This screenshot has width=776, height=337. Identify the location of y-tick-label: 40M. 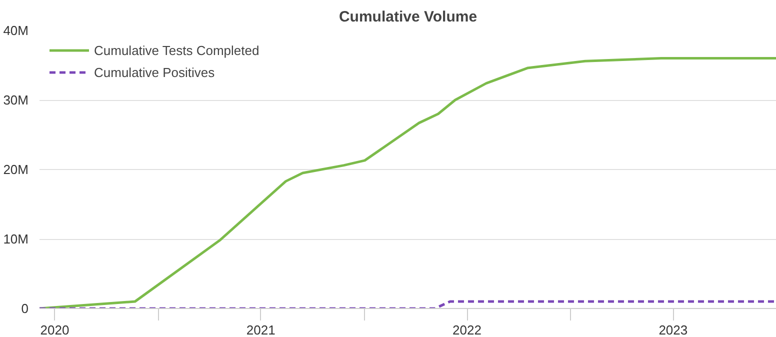
(16, 30).